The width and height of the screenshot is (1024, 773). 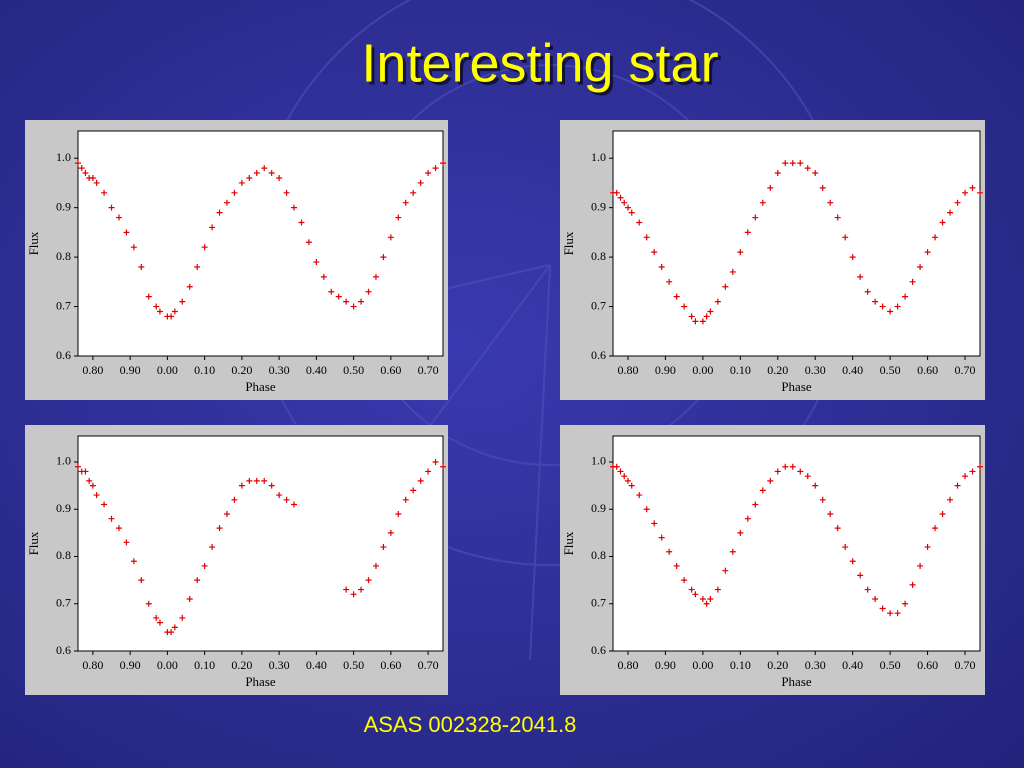 I want to click on title-shadow: Interesting star, so click(x=542, y=66).